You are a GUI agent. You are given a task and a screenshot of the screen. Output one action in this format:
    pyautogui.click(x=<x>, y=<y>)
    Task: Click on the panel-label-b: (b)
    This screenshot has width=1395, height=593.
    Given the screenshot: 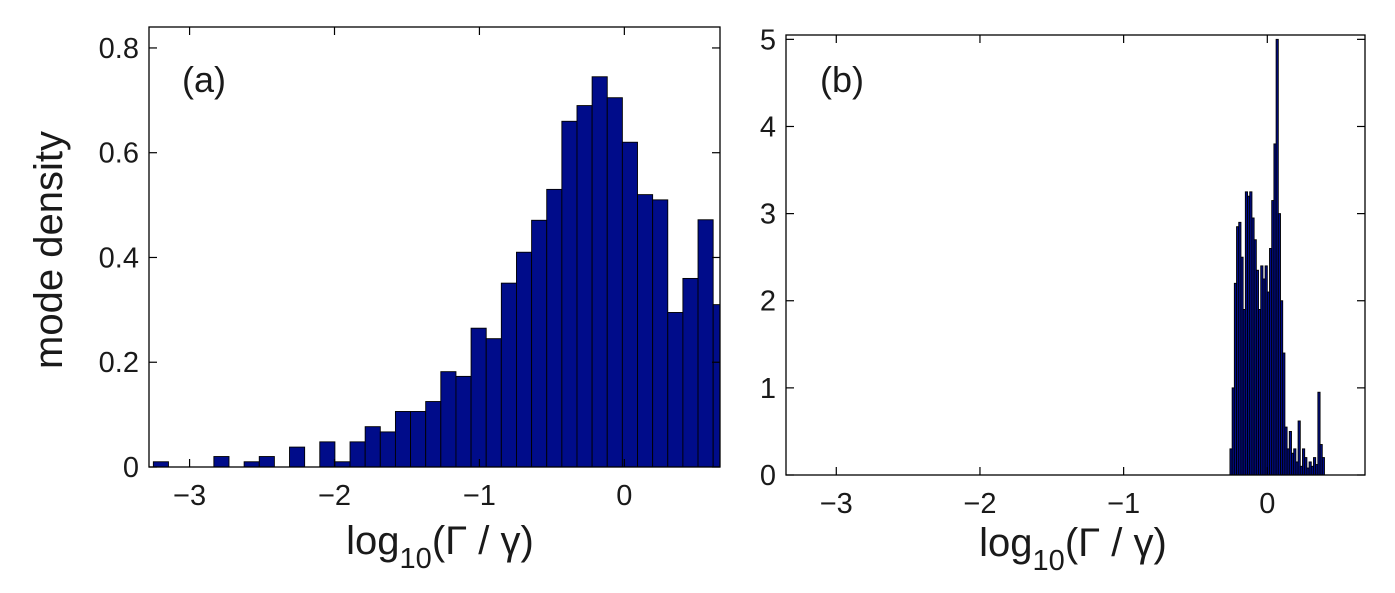 What is the action you would take?
    pyautogui.click(x=842, y=79)
    